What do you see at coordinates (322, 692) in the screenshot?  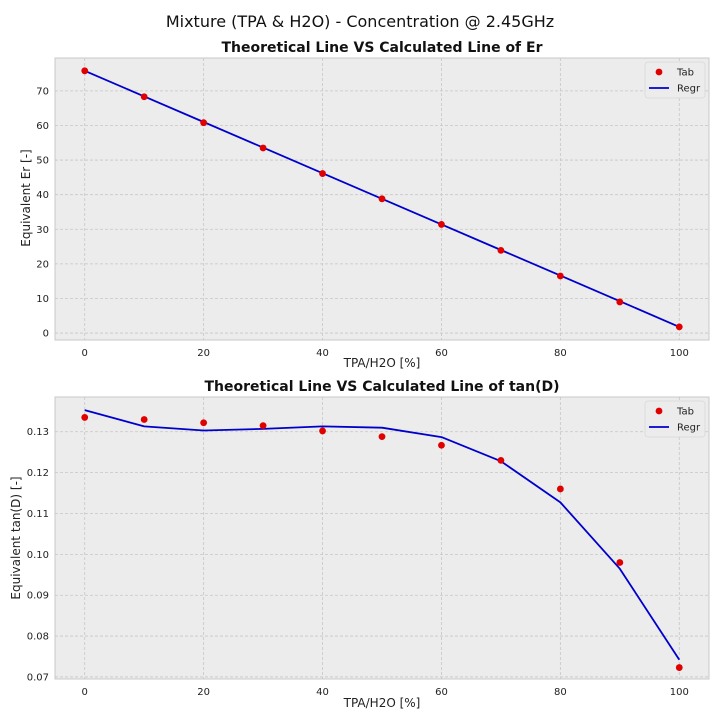 I see `tand-chart-x-tick-label: 40` at bounding box center [322, 692].